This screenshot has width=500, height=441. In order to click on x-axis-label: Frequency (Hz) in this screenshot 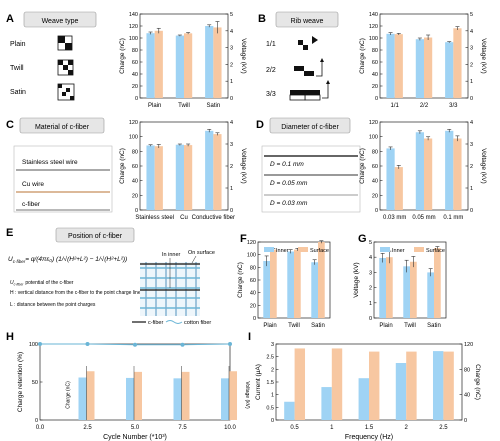, I will do `click(369, 437)`.